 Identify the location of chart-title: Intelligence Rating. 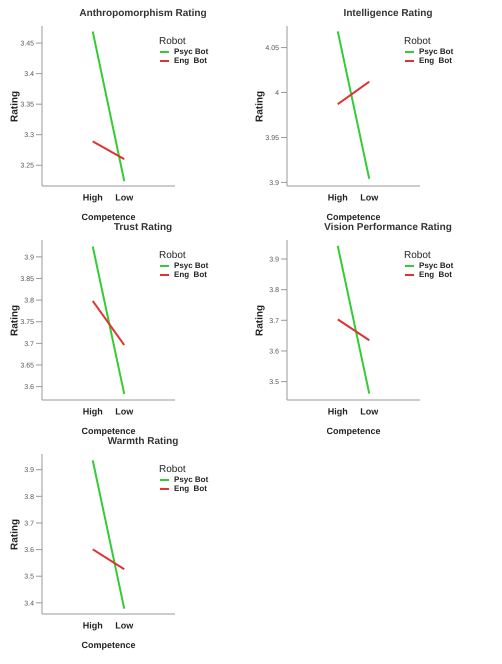
(388, 14).